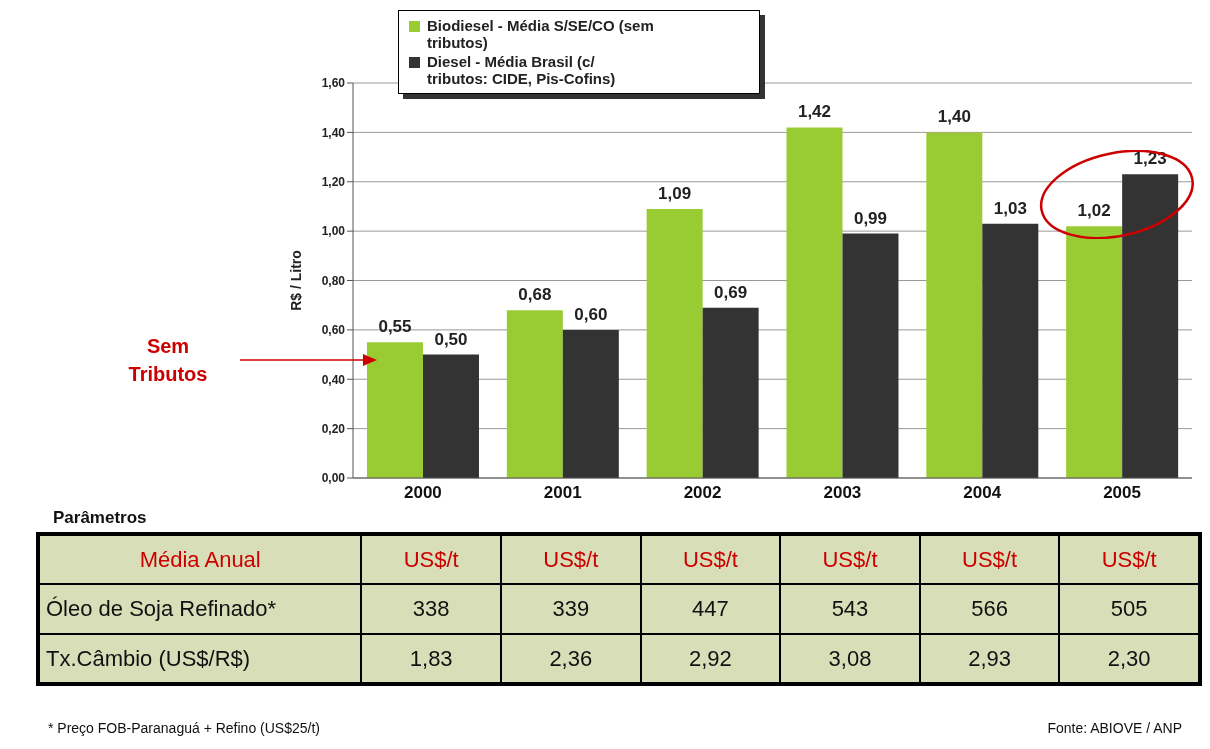 The image size is (1210, 749). Describe the element at coordinates (571, 608) in the screenshot. I see `text: 339` at that location.